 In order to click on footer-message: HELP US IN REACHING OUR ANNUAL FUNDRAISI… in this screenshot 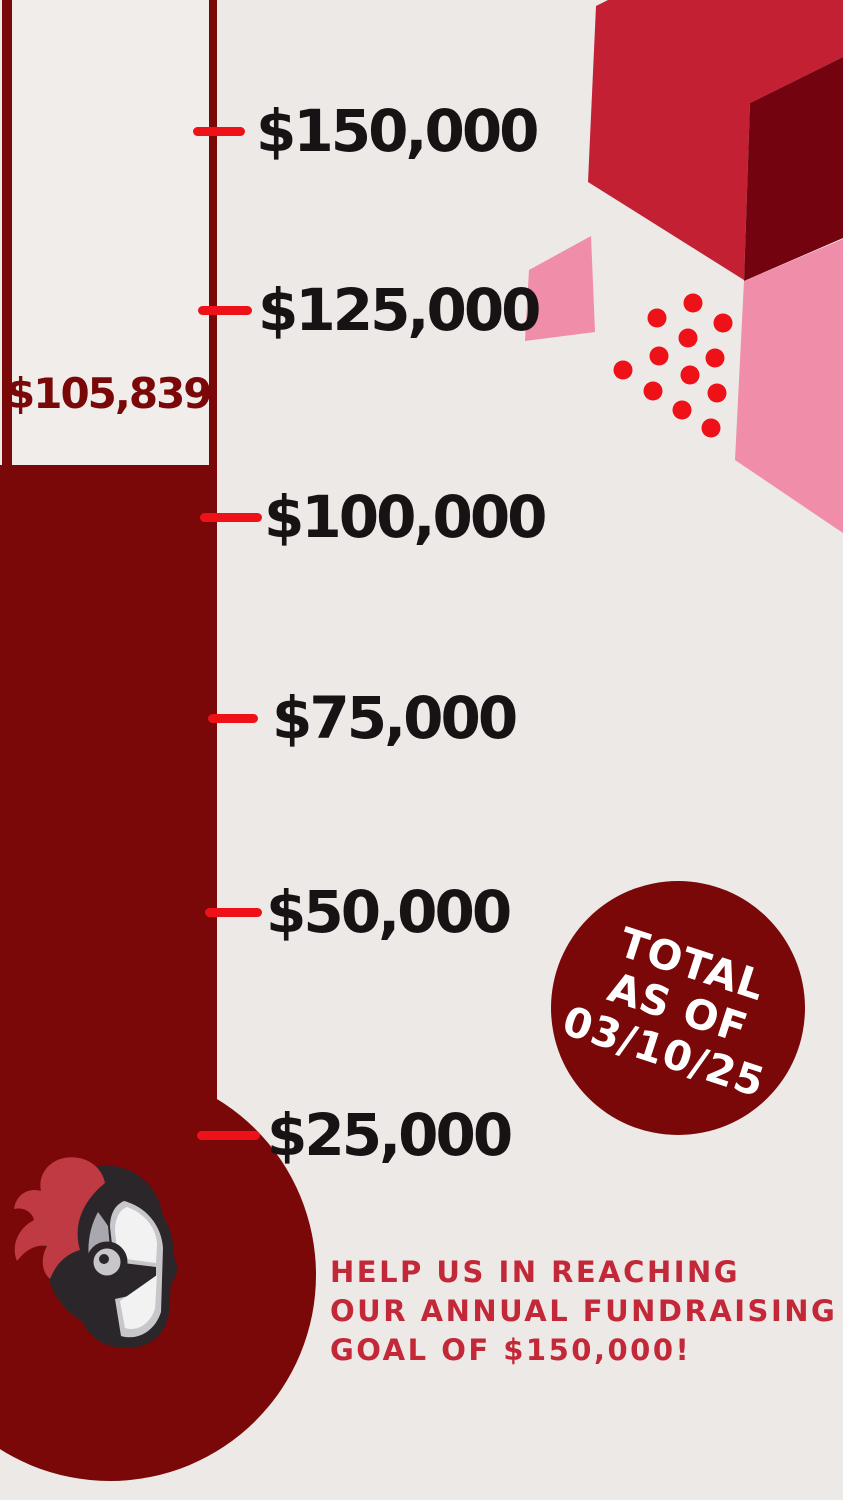, I will do `click(583, 1311)`.